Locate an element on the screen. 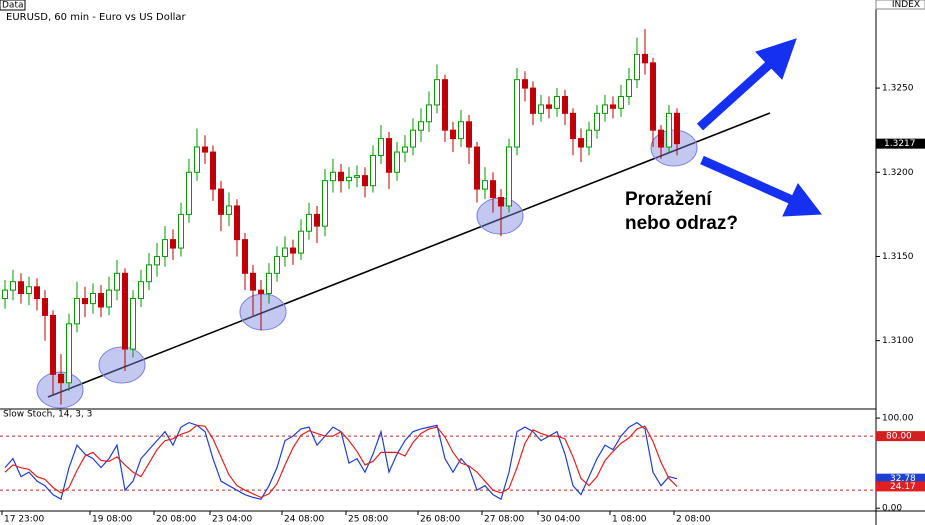 This screenshot has height=525, width=925. y-tick-label: 100.00 is located at coordinates (898, 419).